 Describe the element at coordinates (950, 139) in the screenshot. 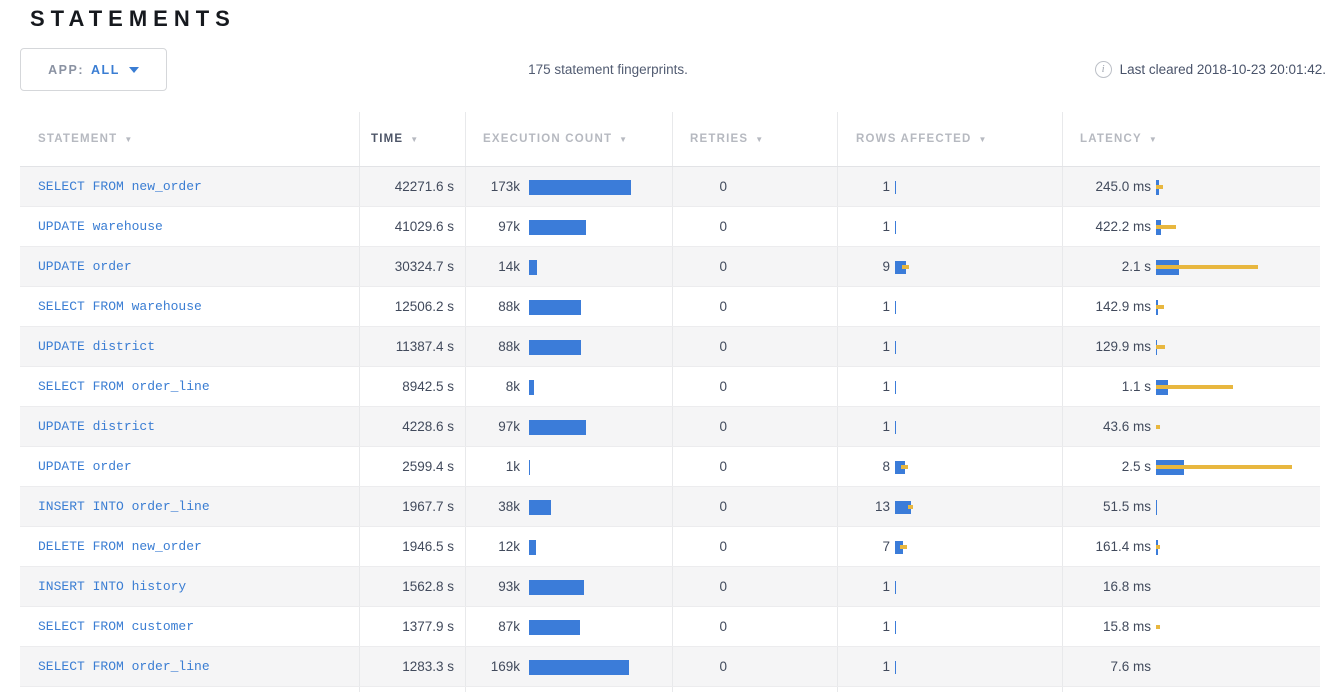

I see `column-header-rows-affected: ROWS AFFECTED ▼` at that location.